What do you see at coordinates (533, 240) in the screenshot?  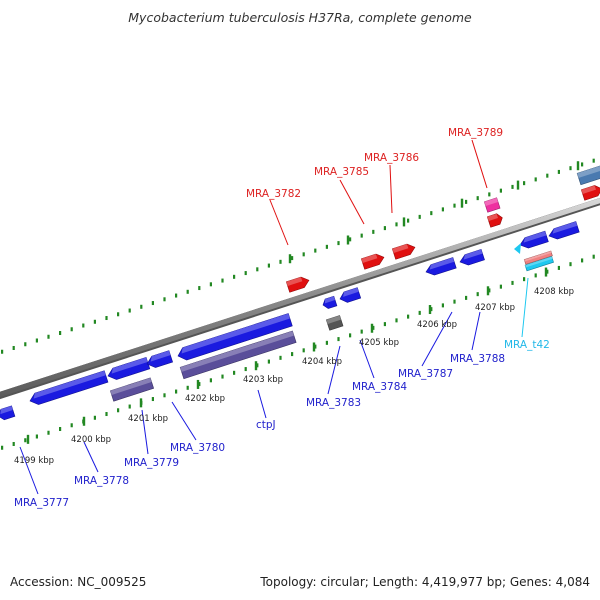 I see `gene-reverse-a` at bounding box center [533, 240].